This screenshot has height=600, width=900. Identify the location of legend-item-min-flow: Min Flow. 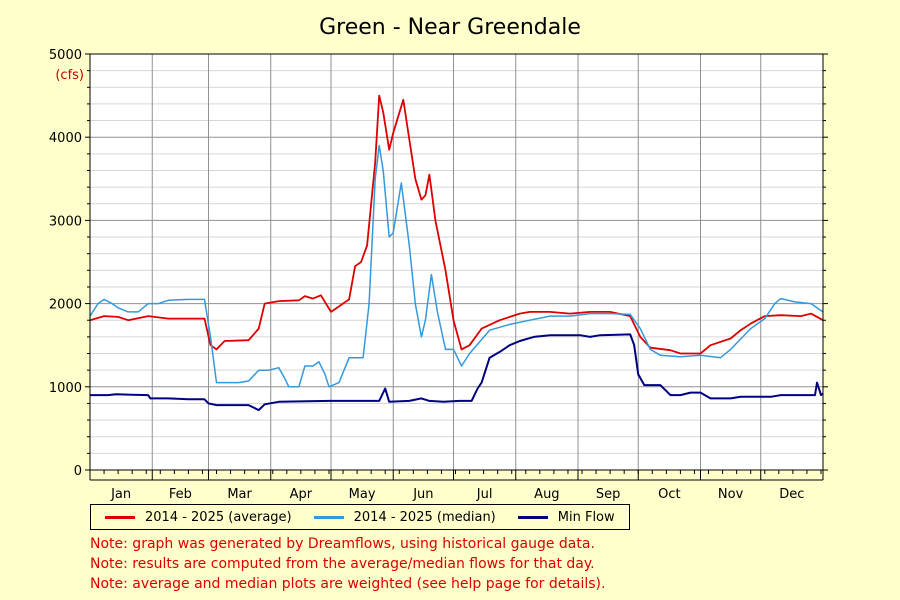
(566, 517).